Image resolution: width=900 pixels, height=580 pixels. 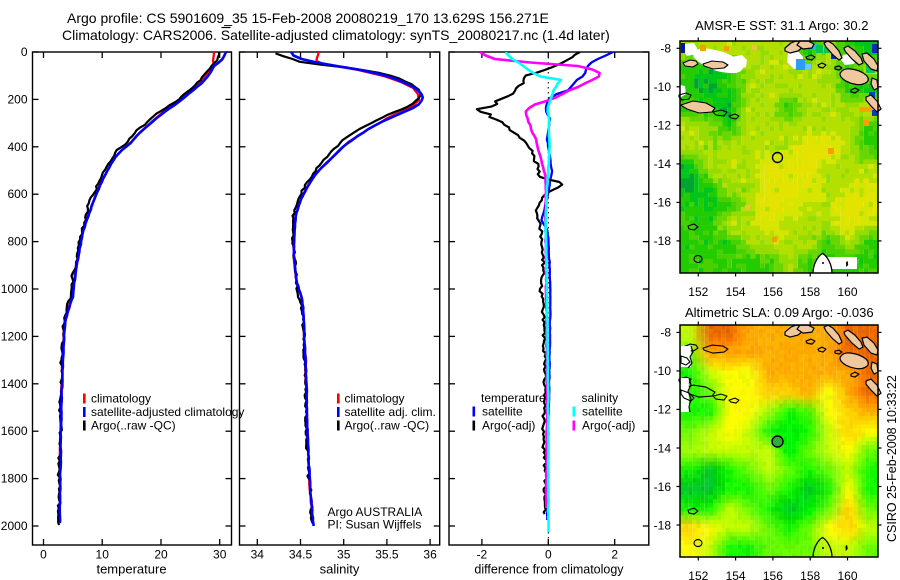 I want to click on svg-text: AMSR-E SST: 31.1 Argo: 30.2, so click(x=781, y=25).